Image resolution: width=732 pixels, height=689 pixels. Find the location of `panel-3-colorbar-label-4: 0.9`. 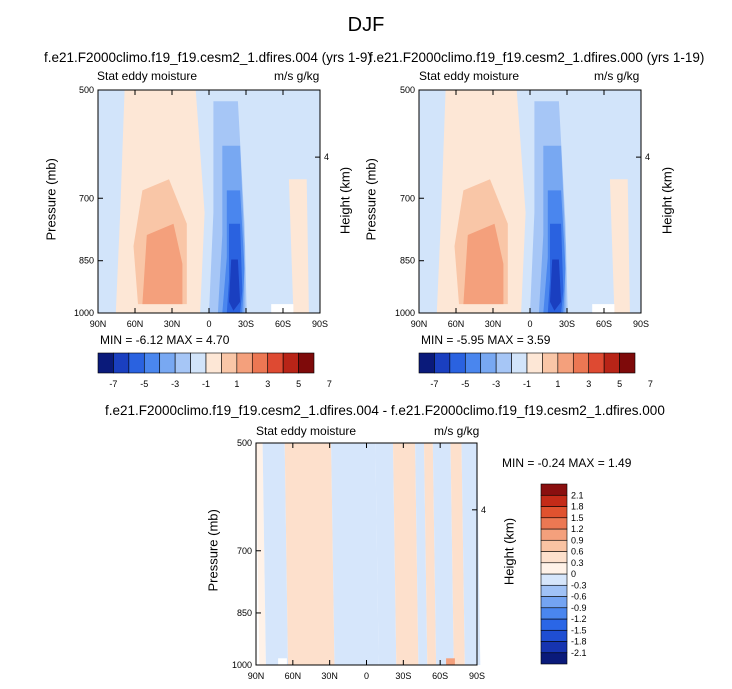

panel-3-colorbar-label-4: 0.9 is located at coordinates (577, 540).